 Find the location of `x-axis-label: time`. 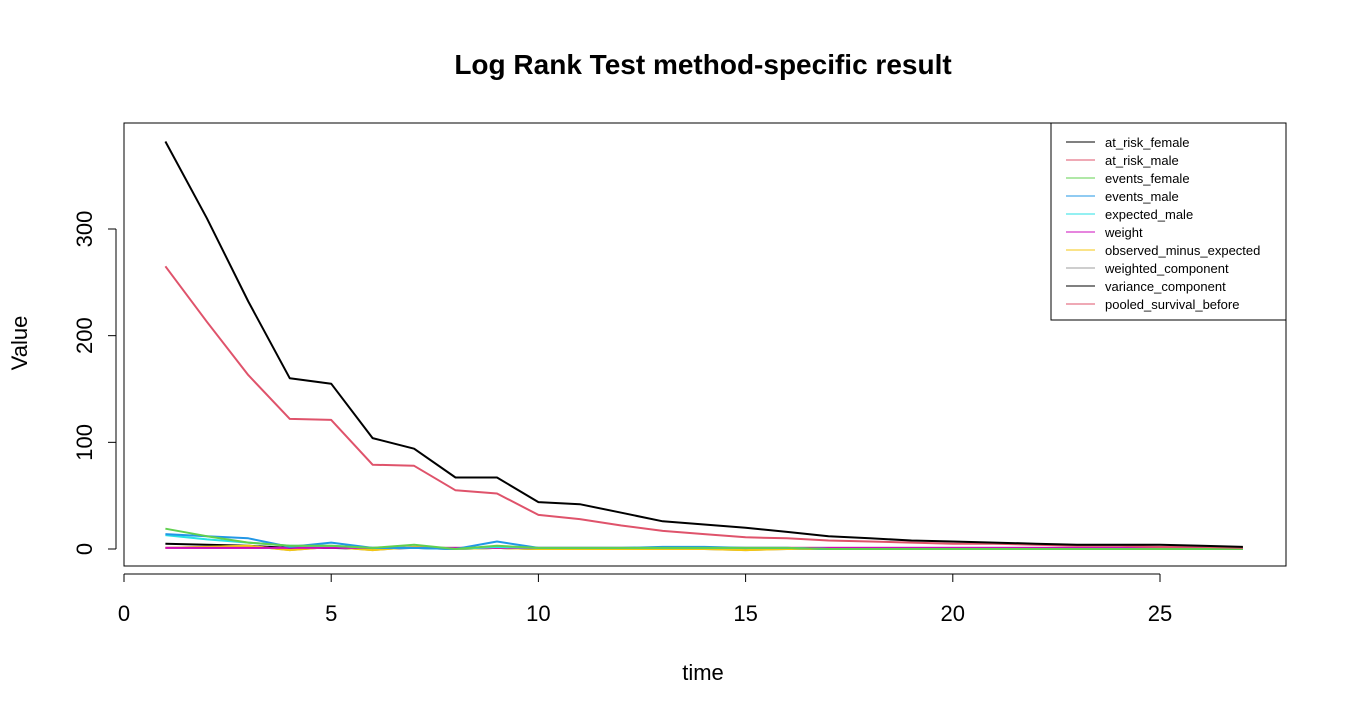

x-axis-label: time is located at coordinates (703, 672).